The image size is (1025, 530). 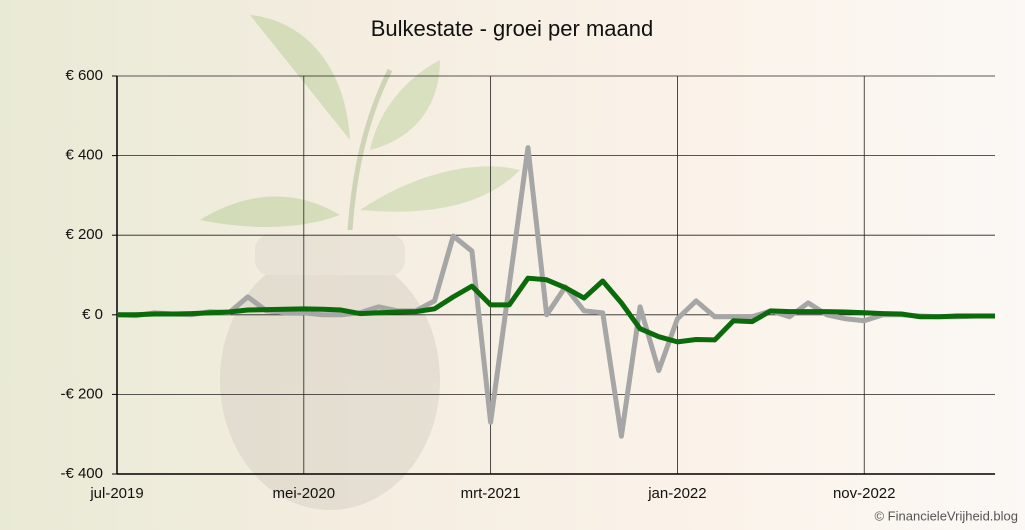 I want to click on series-line, so click(x=556, y=310).